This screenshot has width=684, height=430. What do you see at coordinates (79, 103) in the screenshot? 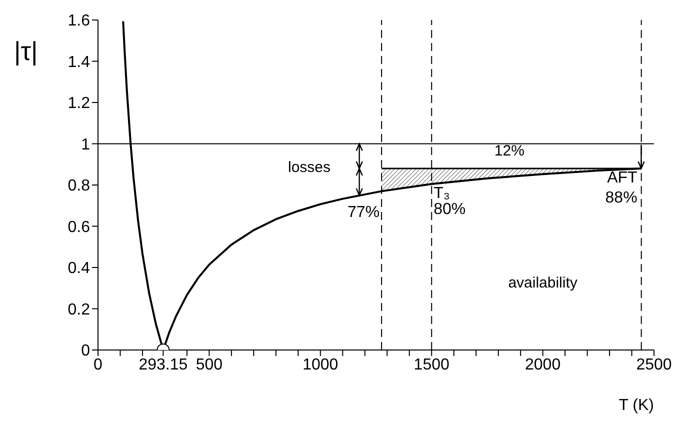
I see `y-tick-label: 1.2` at bounding box center [79, 103].